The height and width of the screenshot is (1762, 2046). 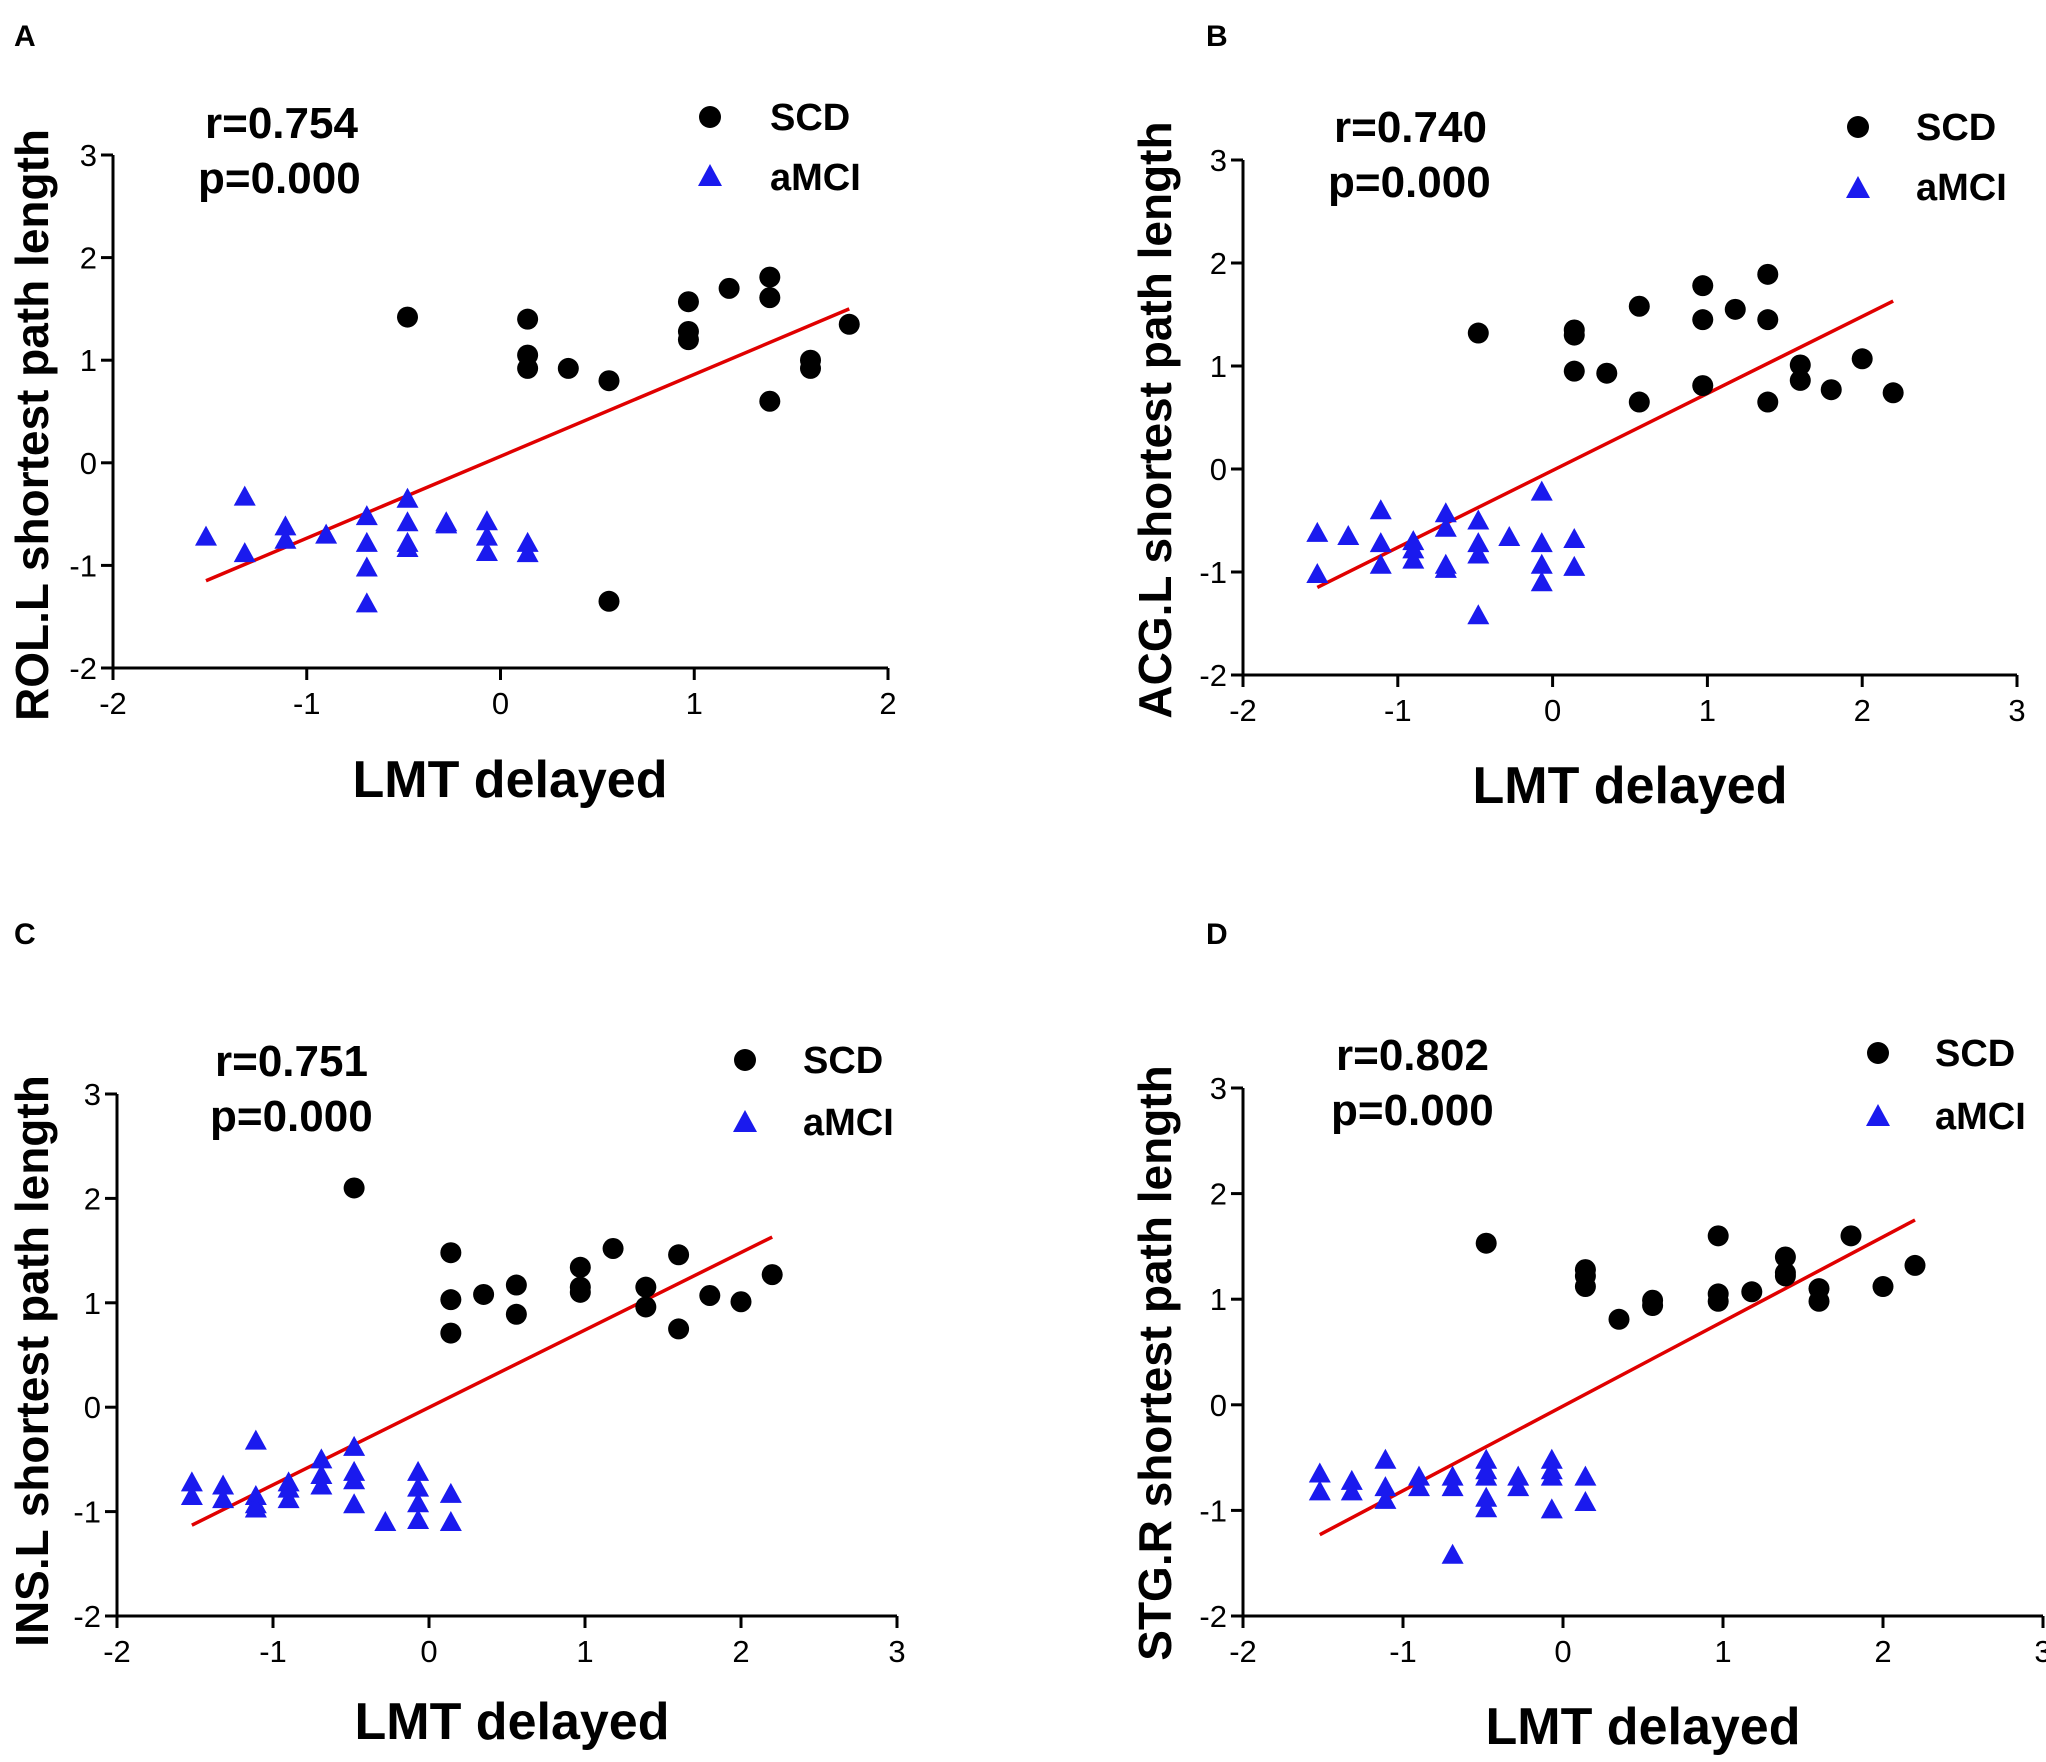 I want to click on stat-r: r=0.802, so click(x=1412, y=1055).